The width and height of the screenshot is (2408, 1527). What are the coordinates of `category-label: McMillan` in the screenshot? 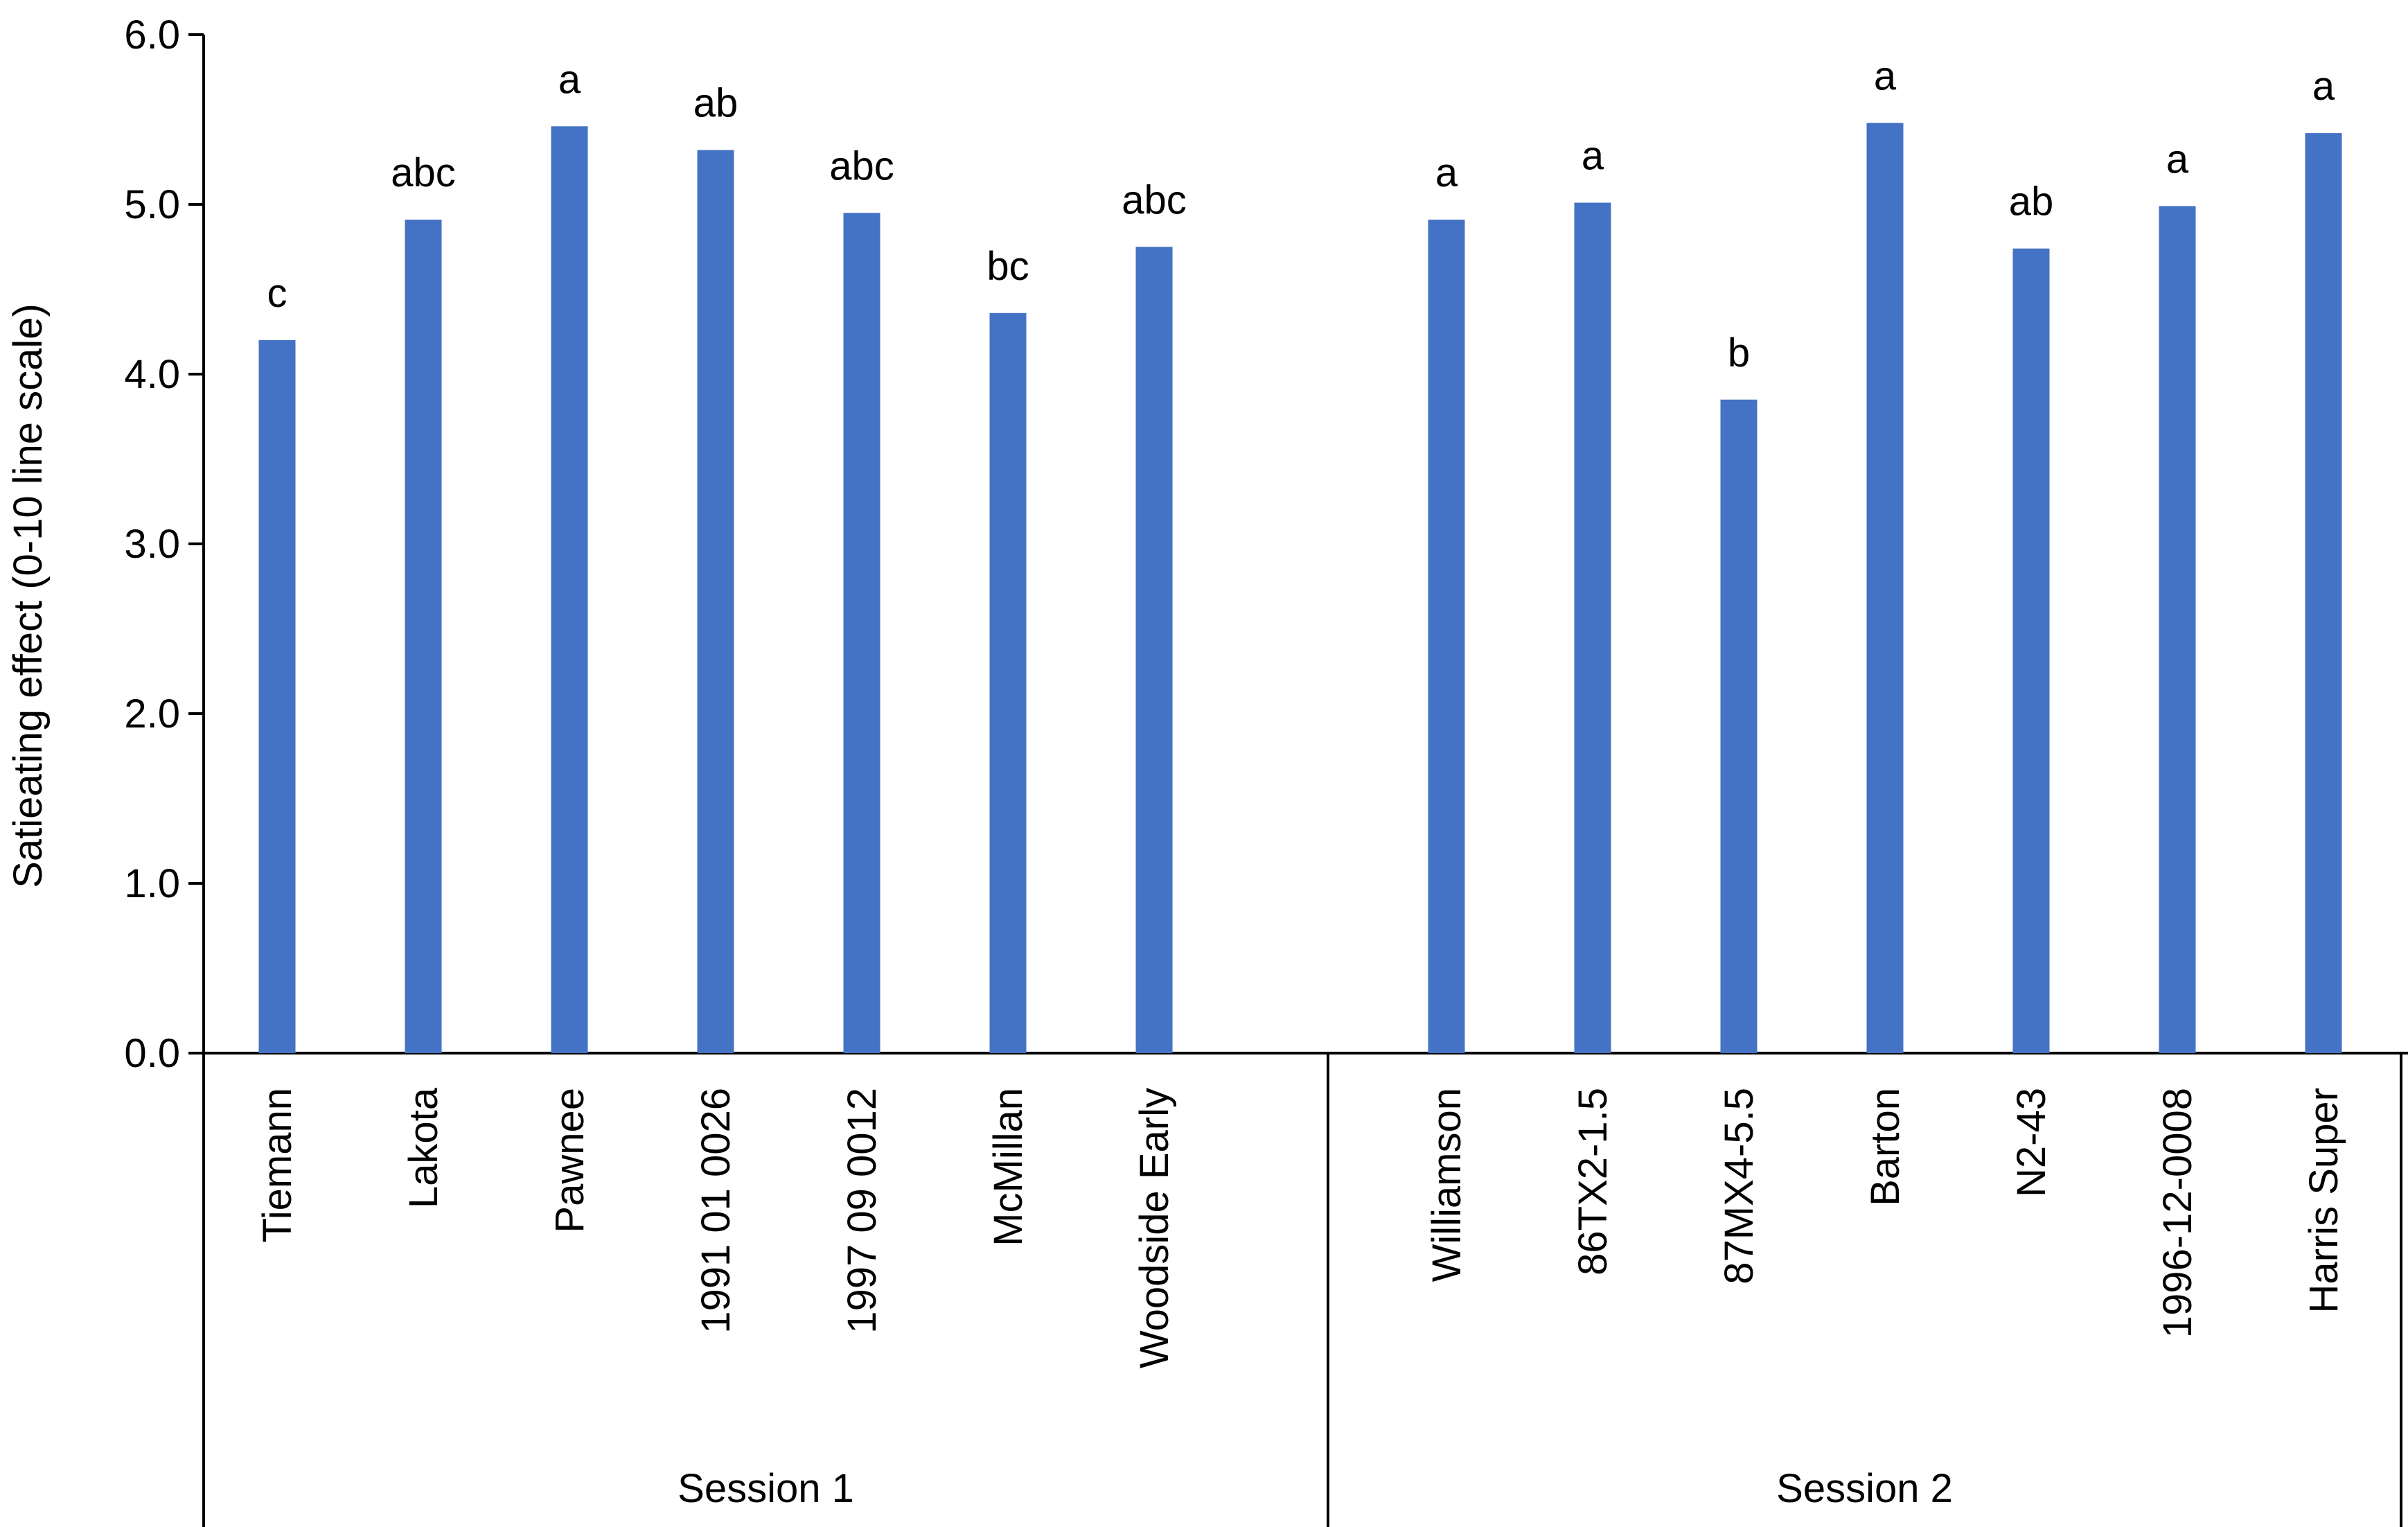 It's located at (1008, 1167).